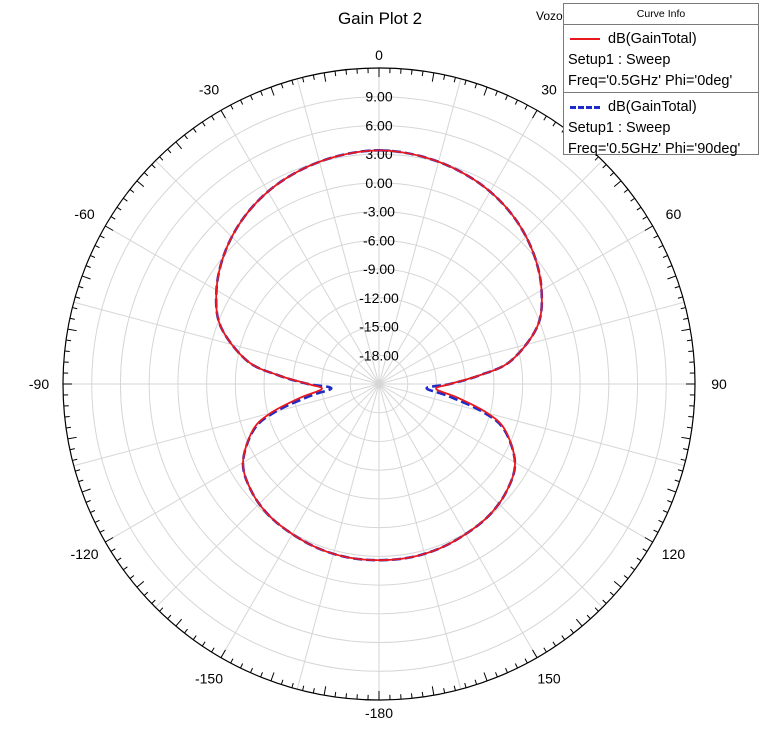  Describe the element at coordinates (379, 212) in the screenshot. I see `radial-tick-label: -3.00` at that location.